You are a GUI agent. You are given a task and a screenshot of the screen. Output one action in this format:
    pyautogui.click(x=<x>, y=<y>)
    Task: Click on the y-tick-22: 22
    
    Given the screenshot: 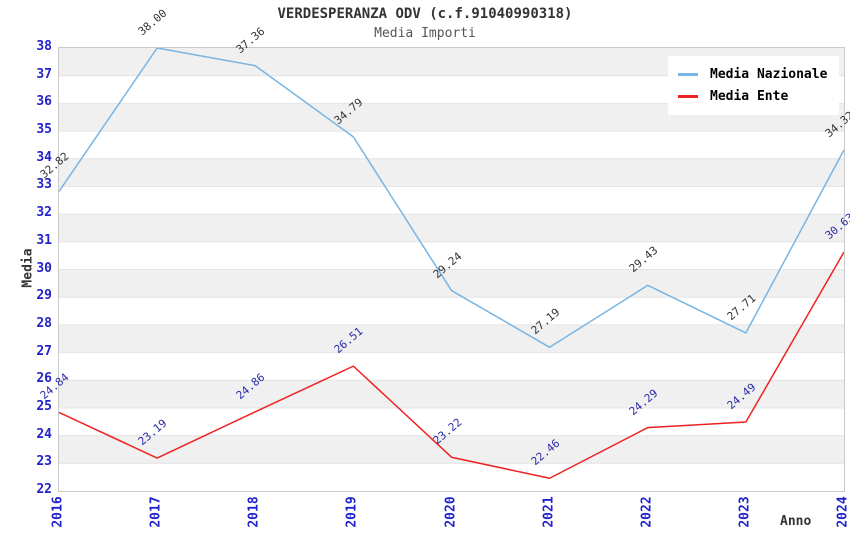 What is the action you would take?
    pyautogui.click(x=44, y=489)
    